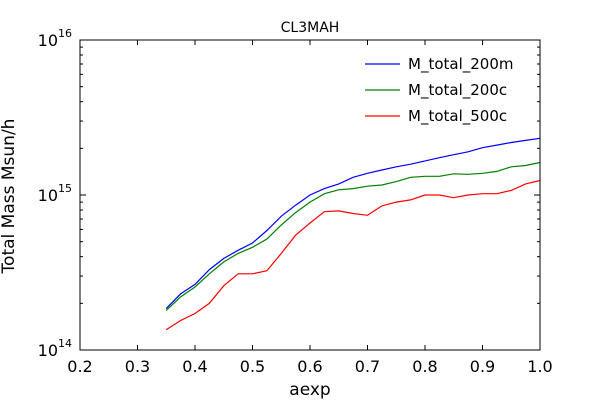 This screenshot has width=600, height=400. What do you see at coordinates (9, 197) in the screenshot?
I see `y-axis-label: Total Mass Msun/h` at bounding box center [9, 197].